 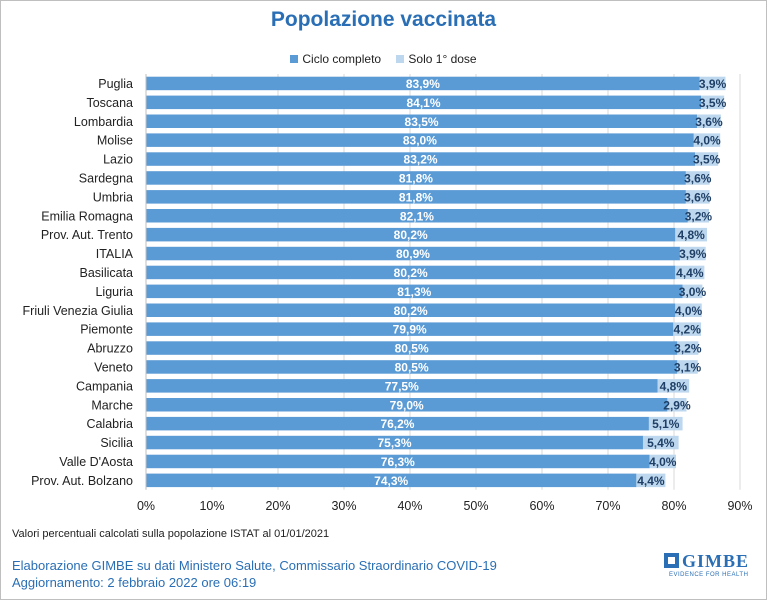 What do you see at coordinates (666, 424) in the screenshot?
I see `data-label-solo-prima-dose: 5,1%` at bounding box center [666, 424].